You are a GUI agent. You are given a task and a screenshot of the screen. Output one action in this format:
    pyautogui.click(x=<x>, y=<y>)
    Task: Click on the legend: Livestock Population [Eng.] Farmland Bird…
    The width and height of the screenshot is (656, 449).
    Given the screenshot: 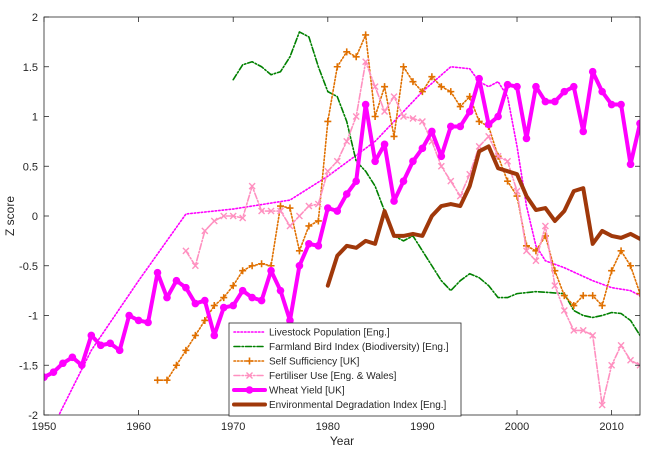 What is the action you would take?
    pyautogui.click(x=345, y=369)
    